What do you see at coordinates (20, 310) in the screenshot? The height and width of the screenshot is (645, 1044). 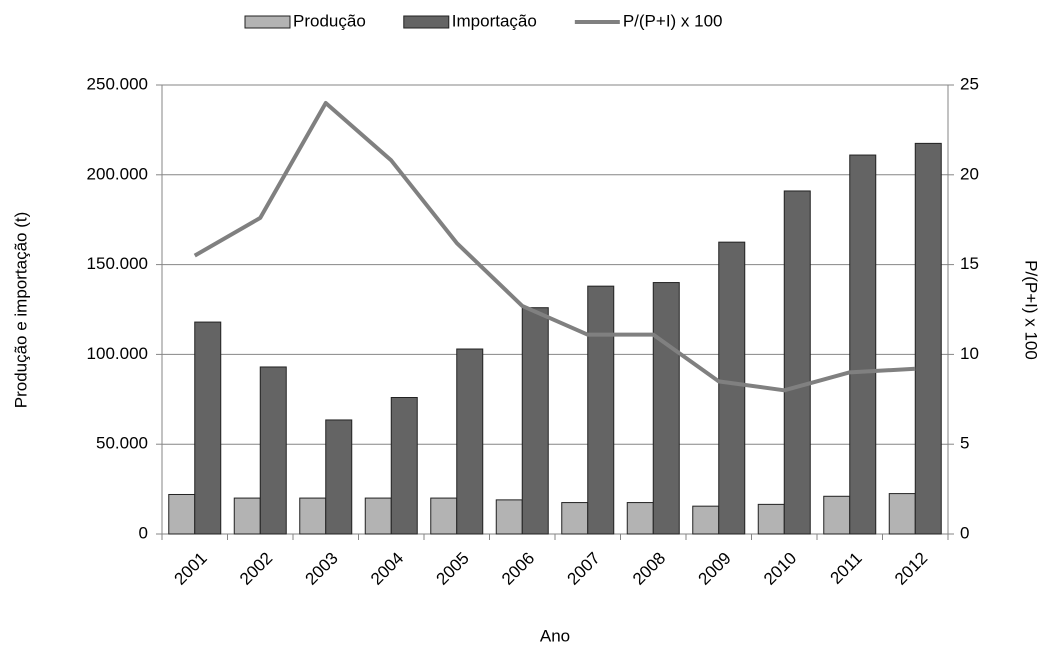 I see `y-axis-title: Produção e importação (t)` at bounding box center [20, 310].